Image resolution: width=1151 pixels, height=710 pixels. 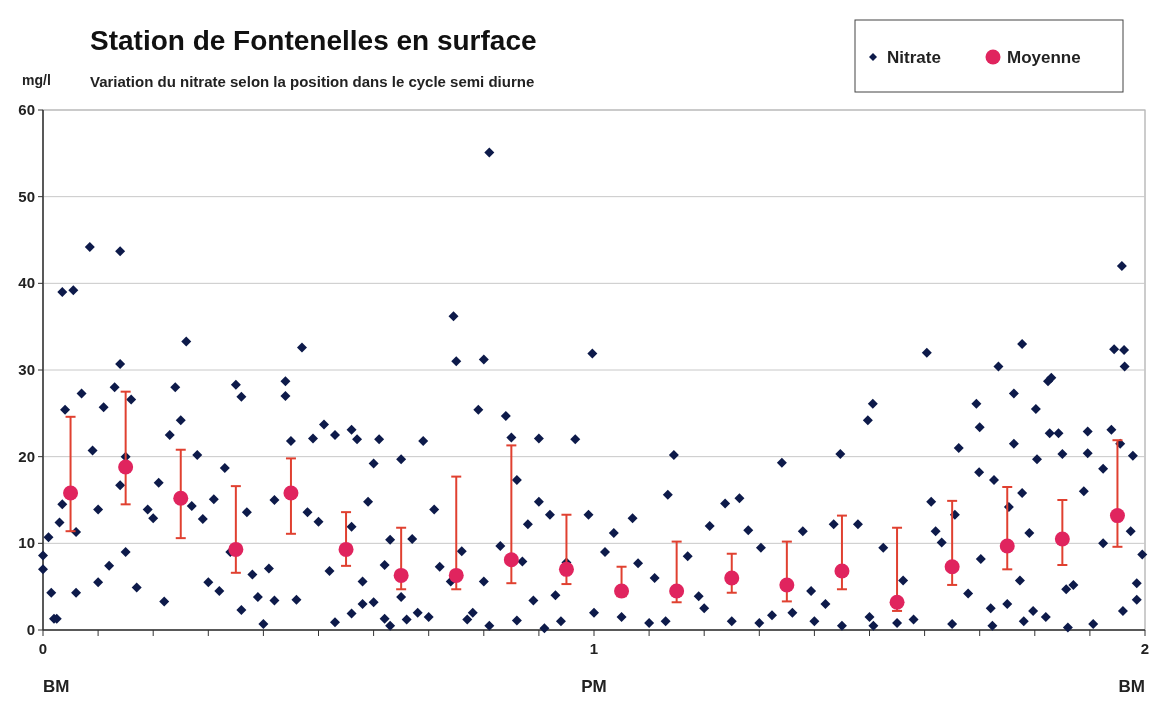 I want to click on y-axis-title: mg/l, so click(x=36, y=80).